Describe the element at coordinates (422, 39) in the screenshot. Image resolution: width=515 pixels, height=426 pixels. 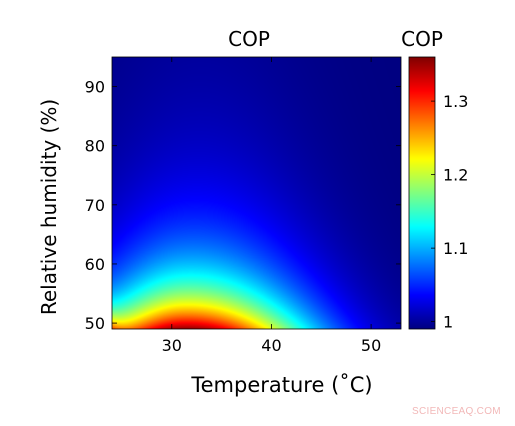
I see `colorbar-label: COP` at that location.